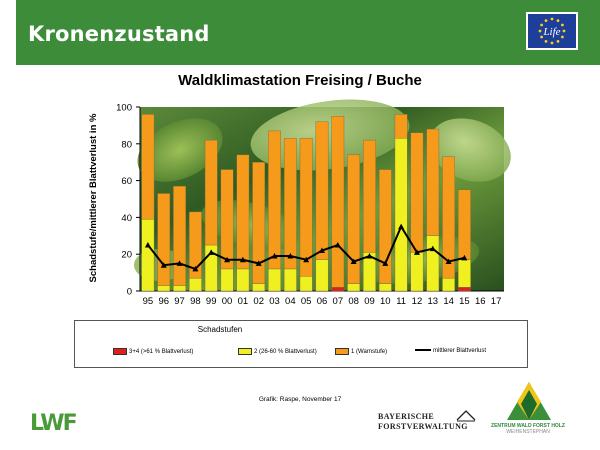 The image size is (600, 450). What do you see at coordinates (148, 167) in the screenshot?
I see `bar-95-s2` at bounding box center [148, 167].